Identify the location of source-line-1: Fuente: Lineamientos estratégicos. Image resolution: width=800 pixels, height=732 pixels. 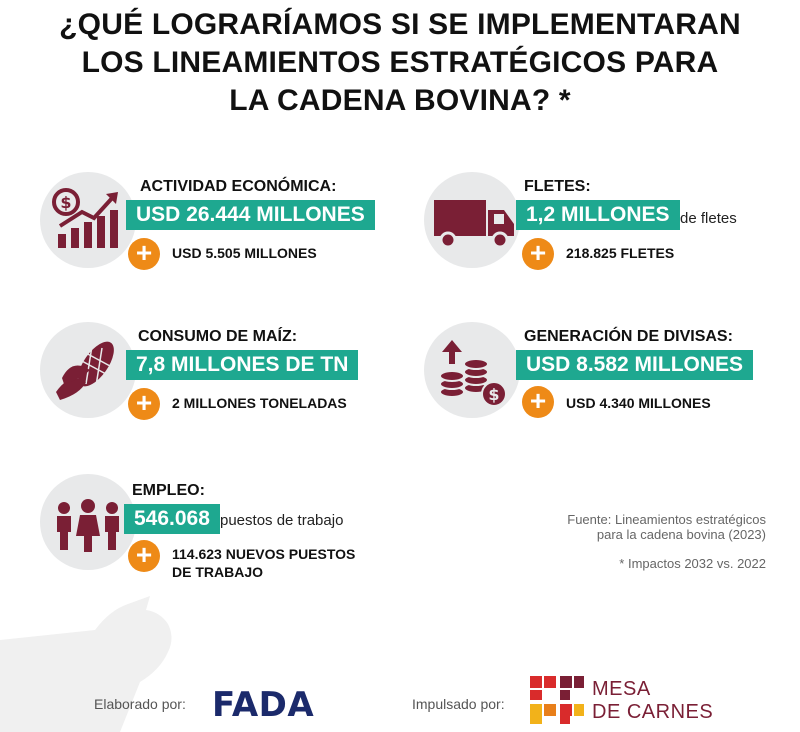
(666, 519).